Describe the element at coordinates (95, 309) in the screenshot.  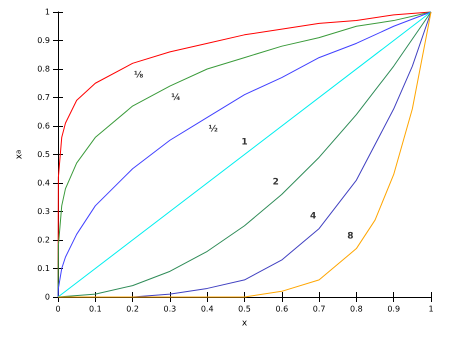
I see `x-tick-label: 0.1` at that location.